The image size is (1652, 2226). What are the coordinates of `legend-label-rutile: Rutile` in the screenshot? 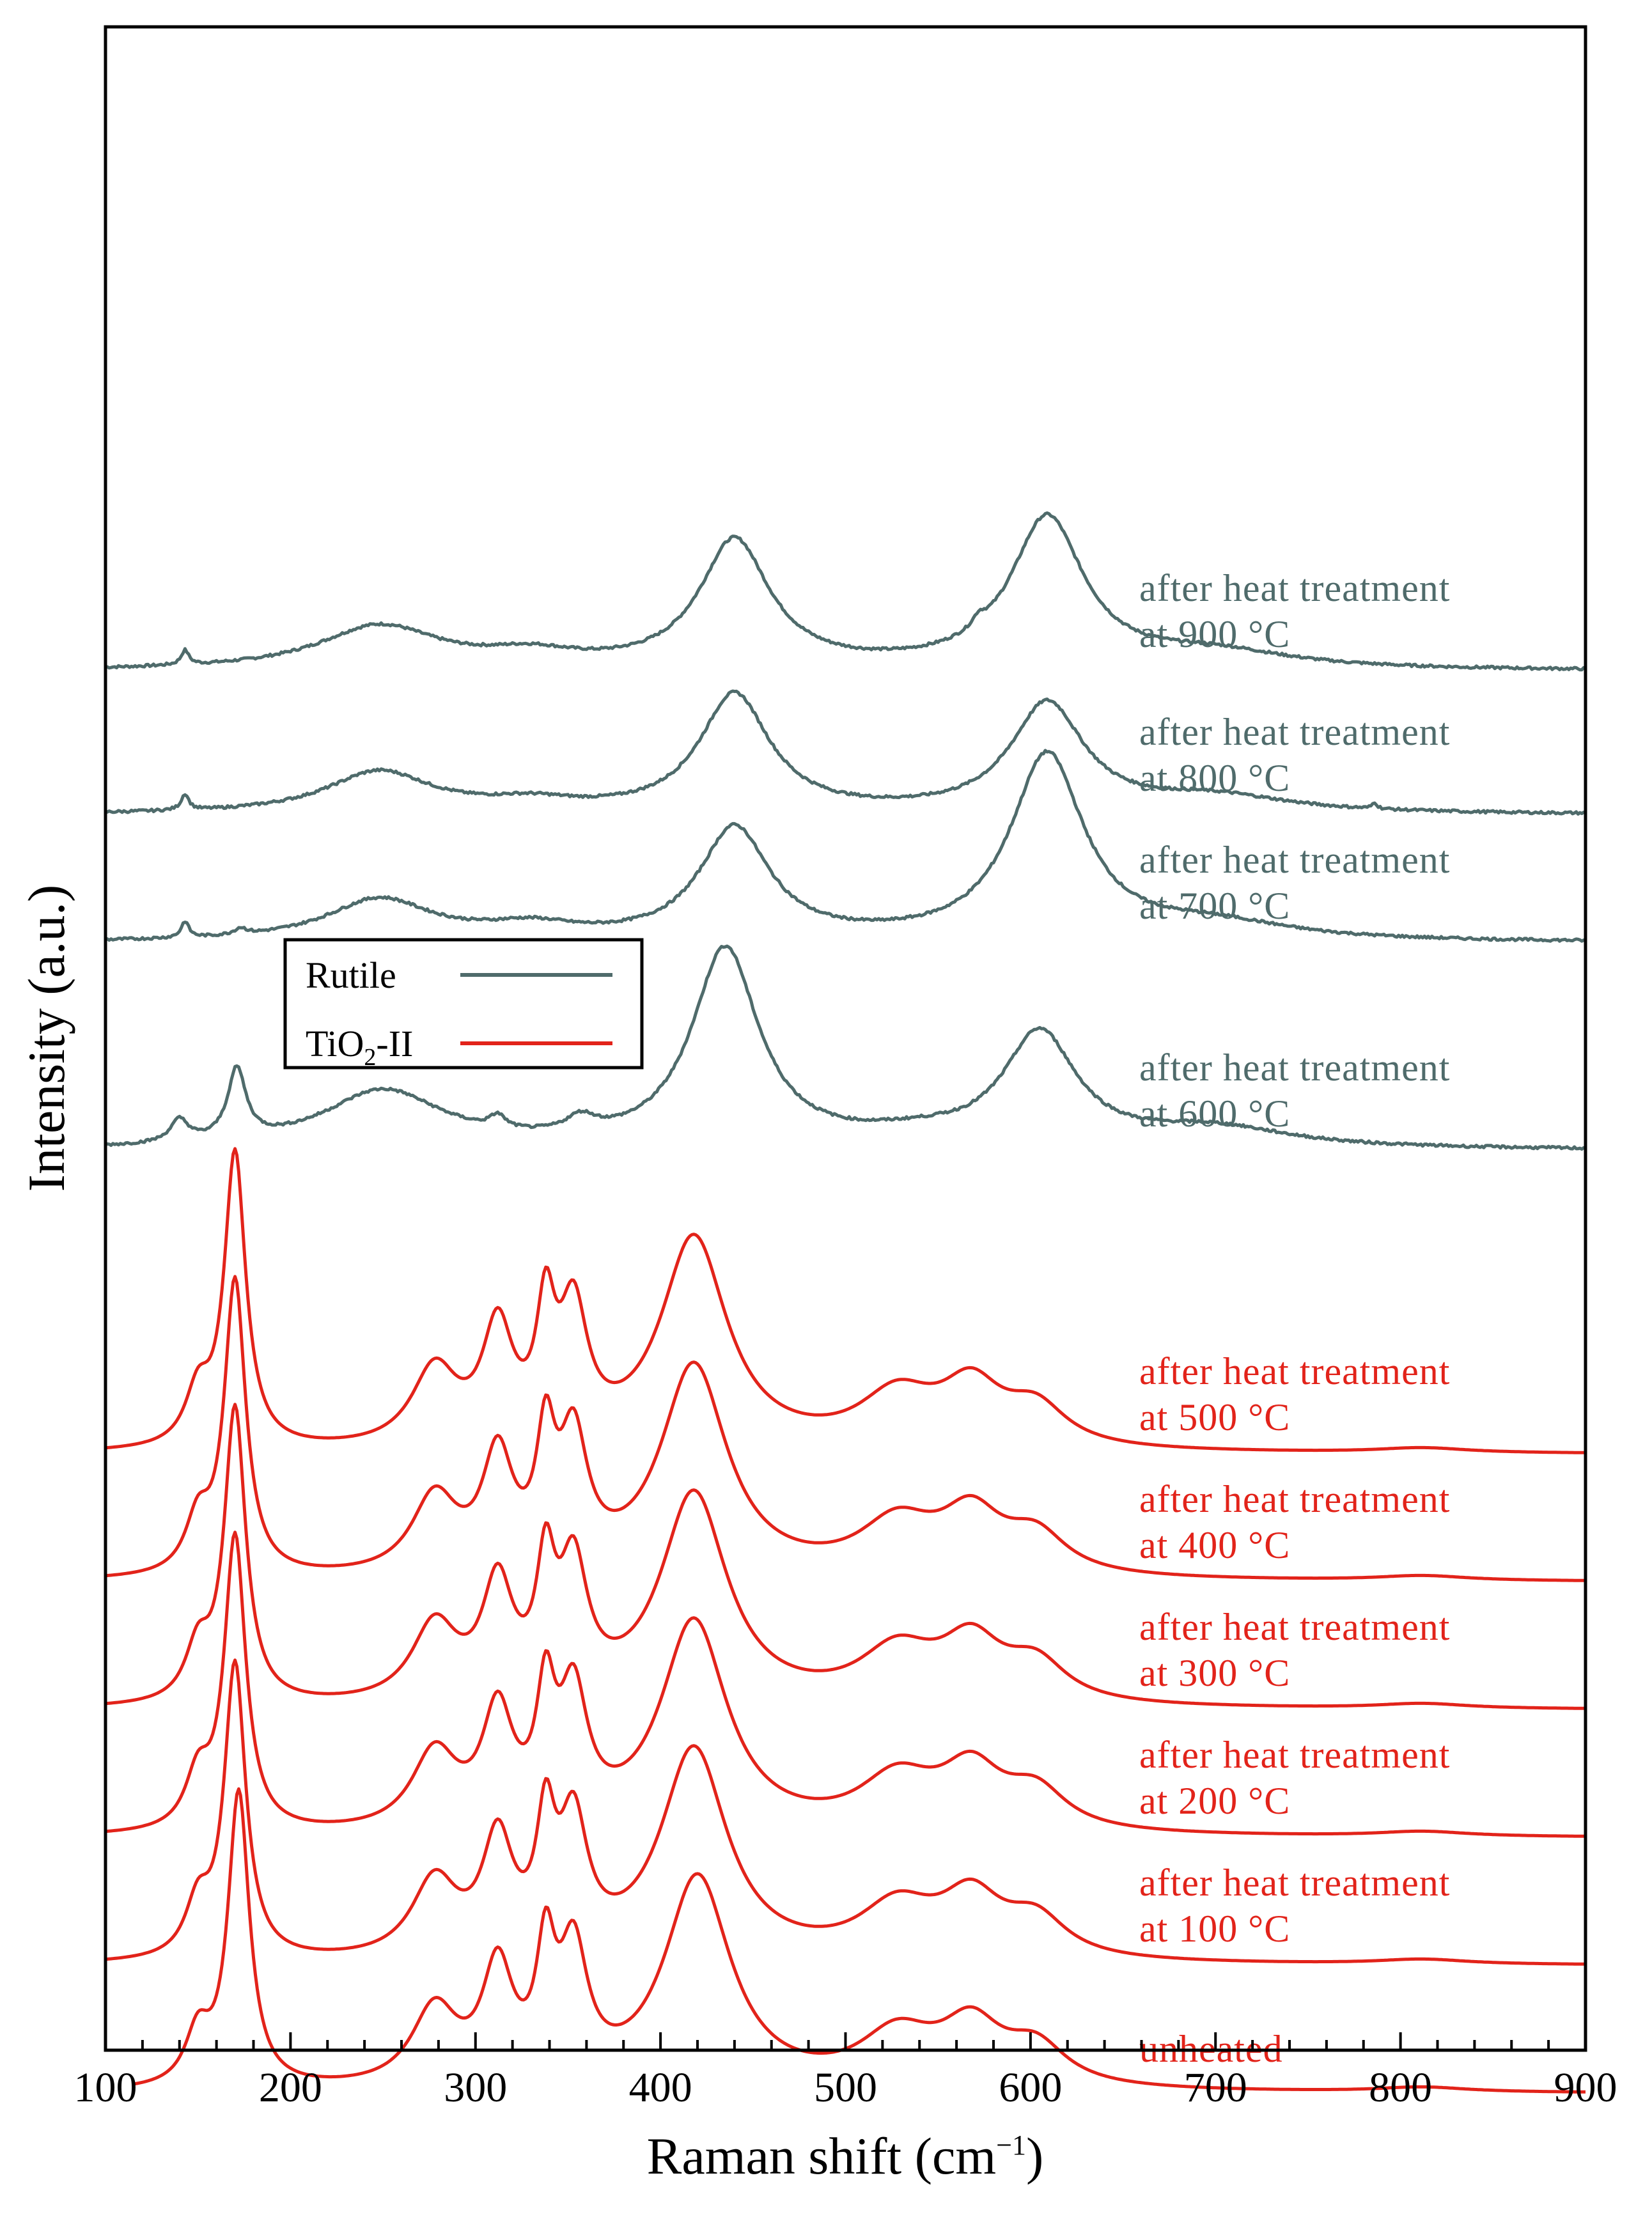 It's located at (351, 975).